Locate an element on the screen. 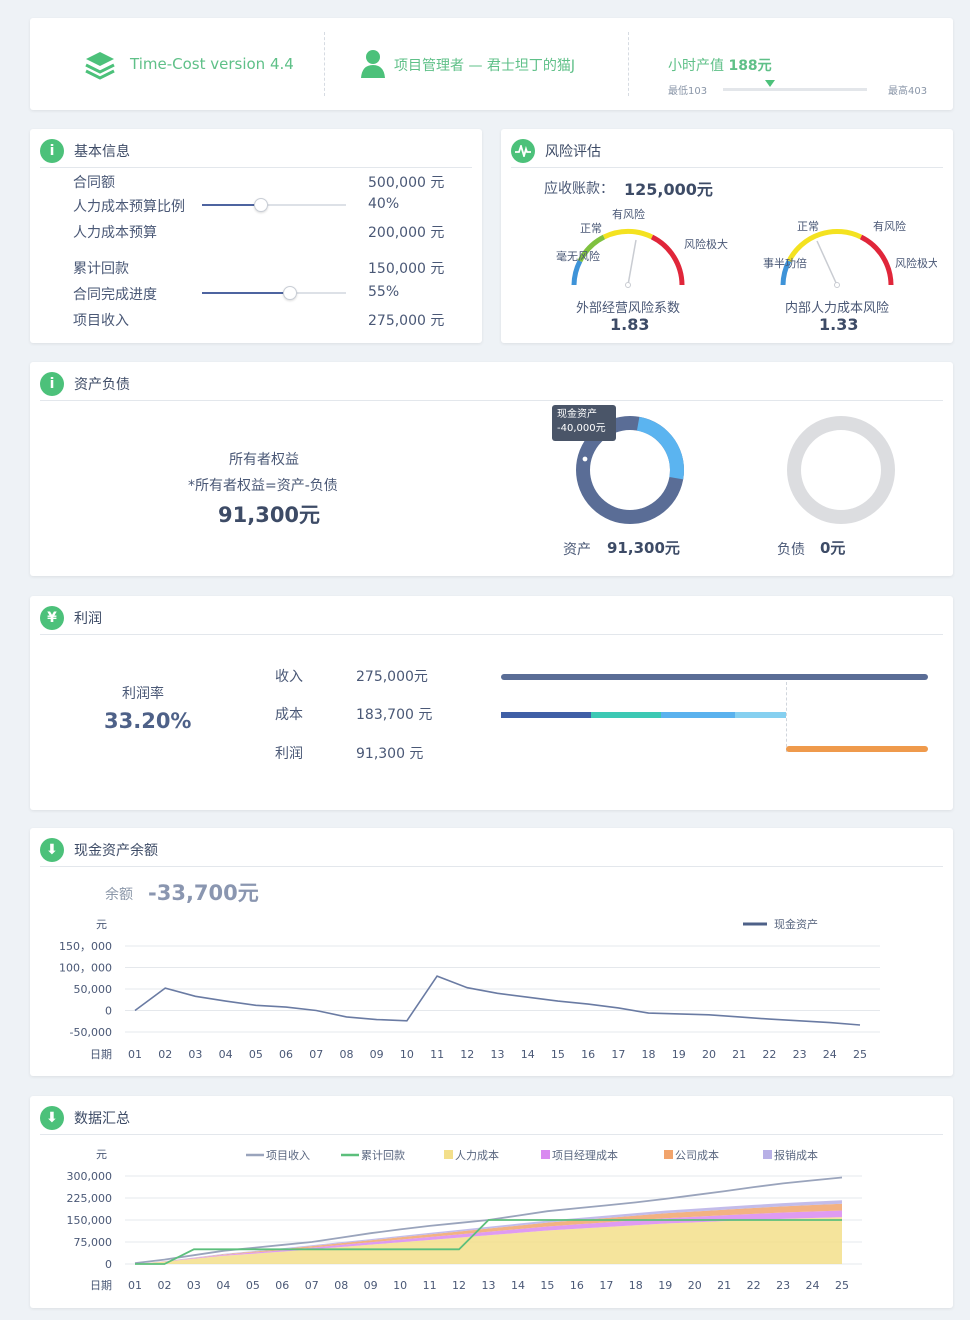 The image size is (970, 1320). x-tick-label: 21 is located at coordinates (724, 1285).